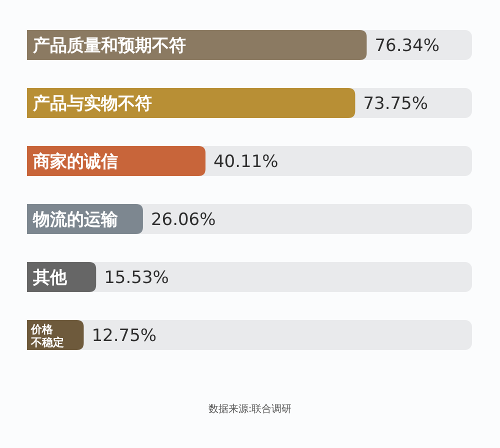 The height and width of the screenshot is (448, 500). Describe the element at coordinates (92, 104) in the screenshot. I see `y-tick-label: 产品与实物不符` at that location.